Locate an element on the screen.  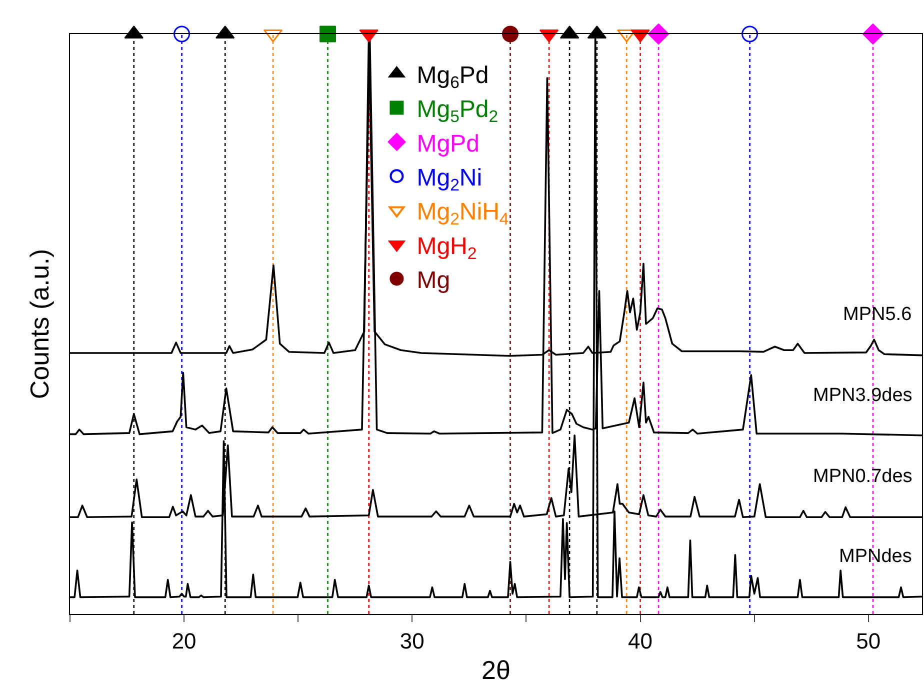
legend-label: Mg$_{2}$NiH$_{4}$ is located at coordinates (462, 213).